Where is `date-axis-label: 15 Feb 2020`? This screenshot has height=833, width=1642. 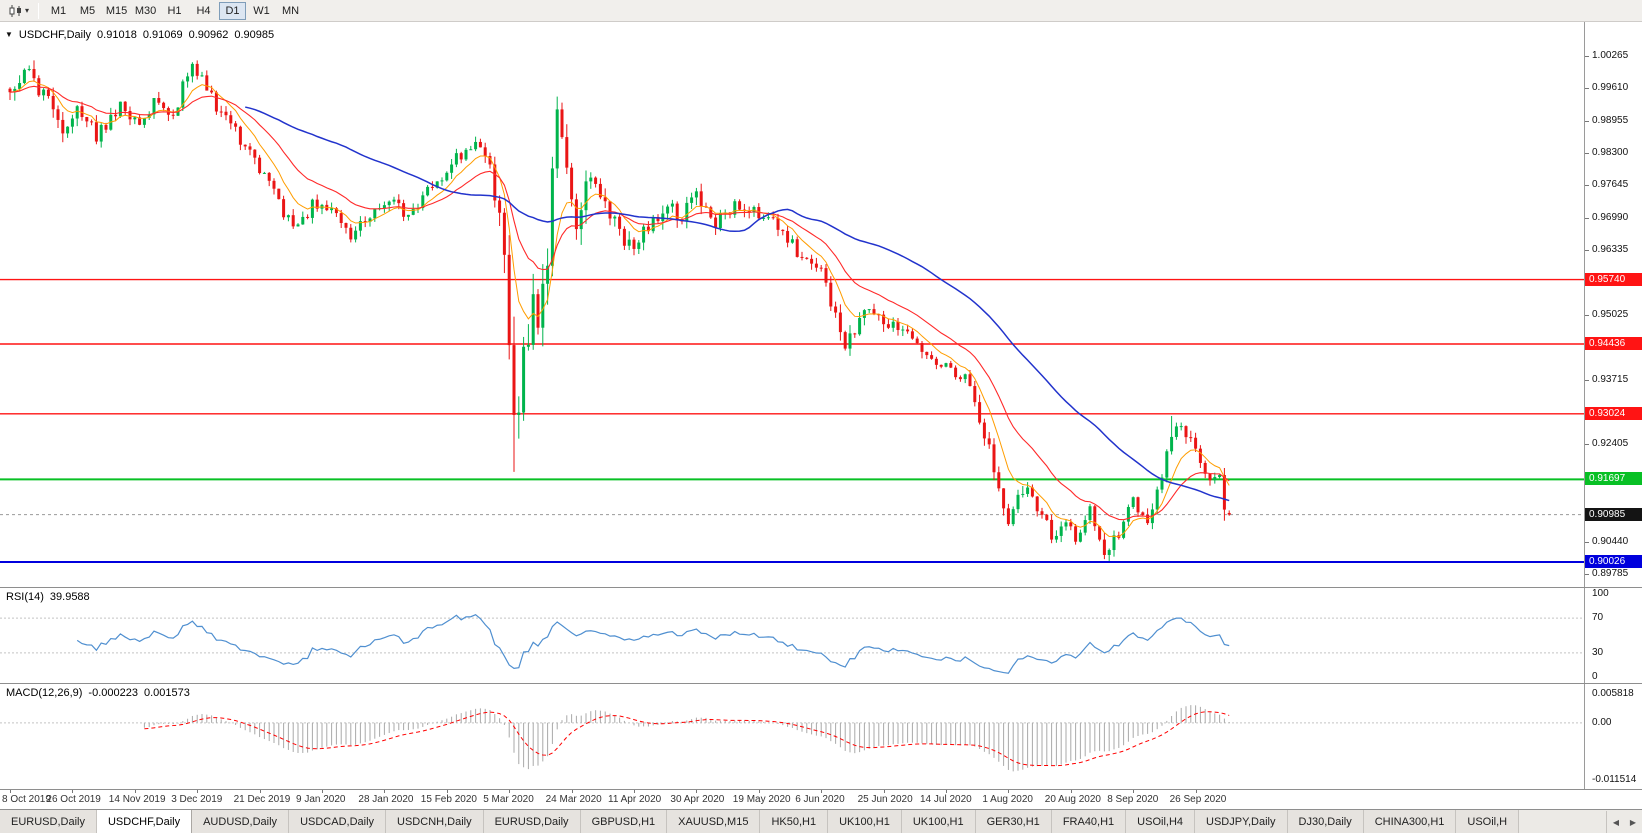
date-axis-label: 15 Feb 2020 is located at coordinates (448, 799).